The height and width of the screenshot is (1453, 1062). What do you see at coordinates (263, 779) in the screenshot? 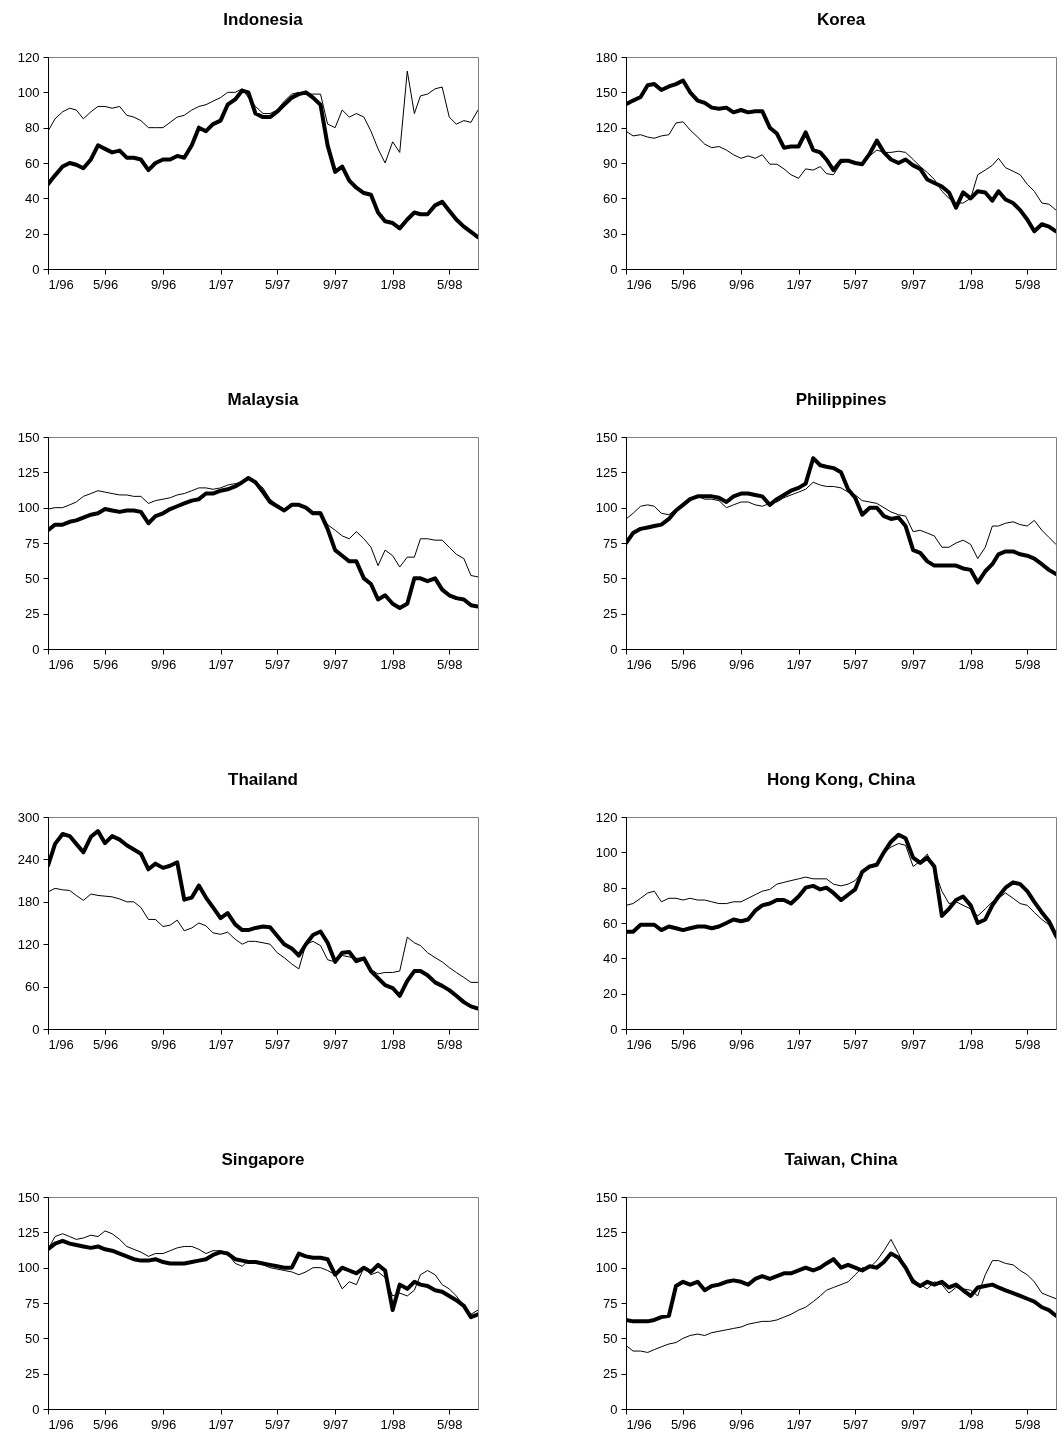
I see `chart-title: Thailand` at bounding box center [263, 779].